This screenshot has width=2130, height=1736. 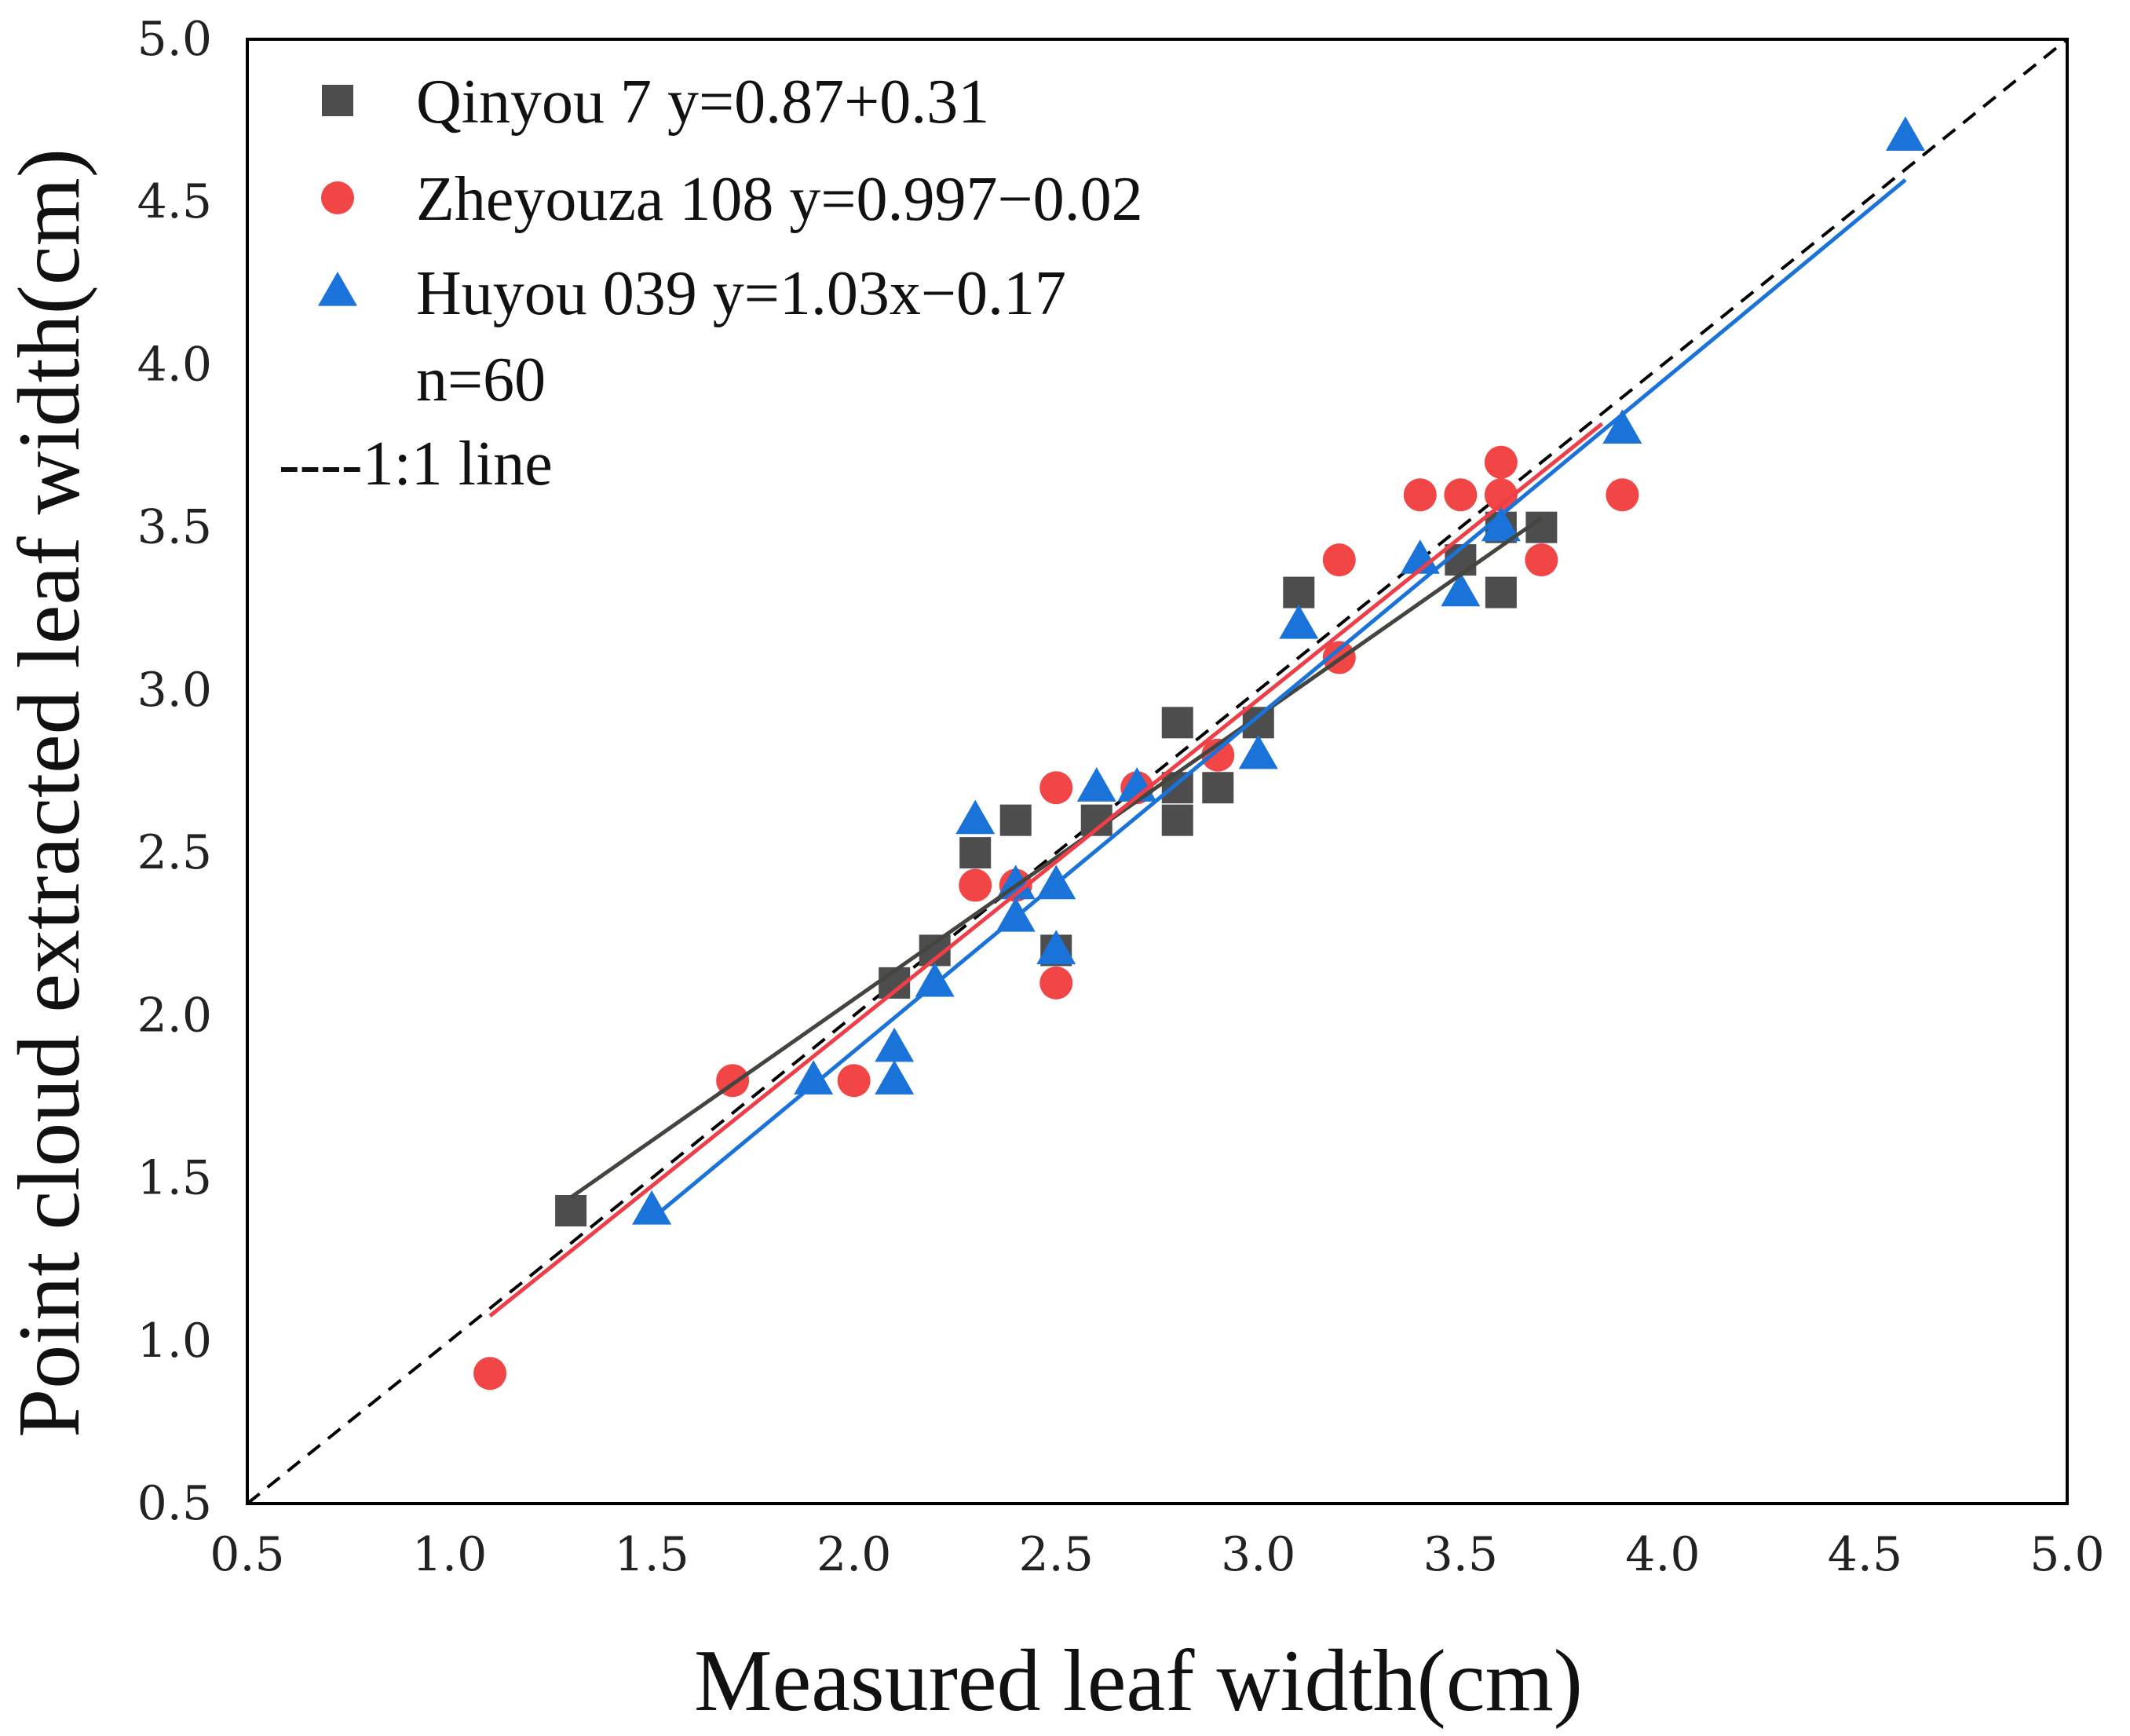 I want to click on y-tick-label: 2.5, so click(x=174, y=852).